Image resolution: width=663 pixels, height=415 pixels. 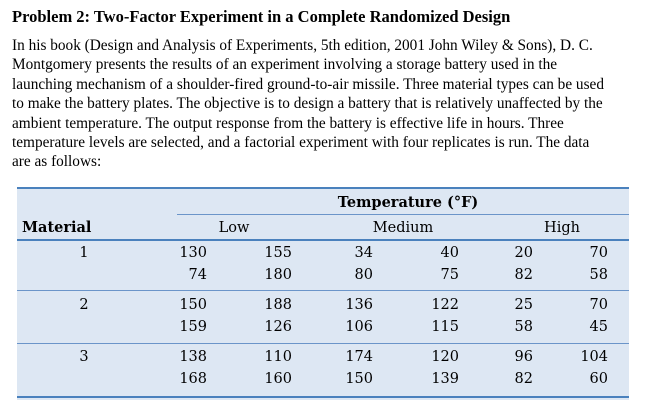 I want to click on table-cell: 40, so click(x=449, y=253).